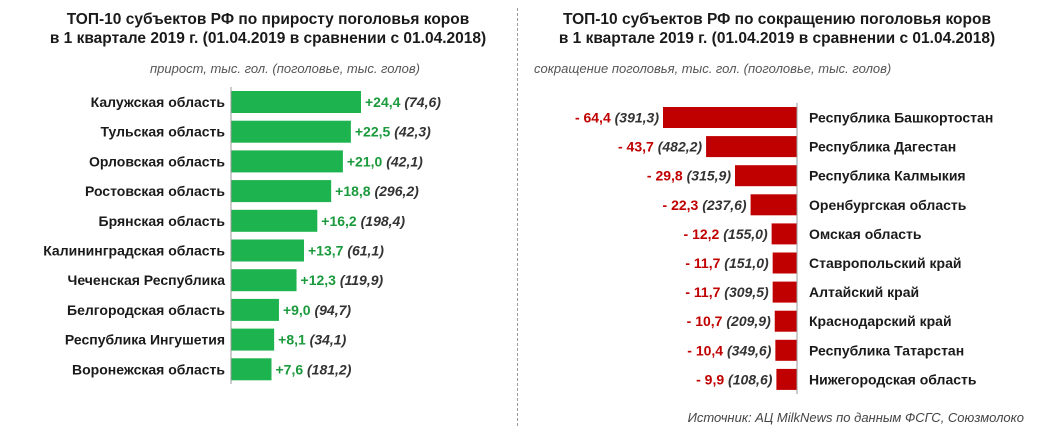  Describe the element at coordinates (145, 340) in the screenshot. I see `left-category-label: Республика Ингушетия` at that location.